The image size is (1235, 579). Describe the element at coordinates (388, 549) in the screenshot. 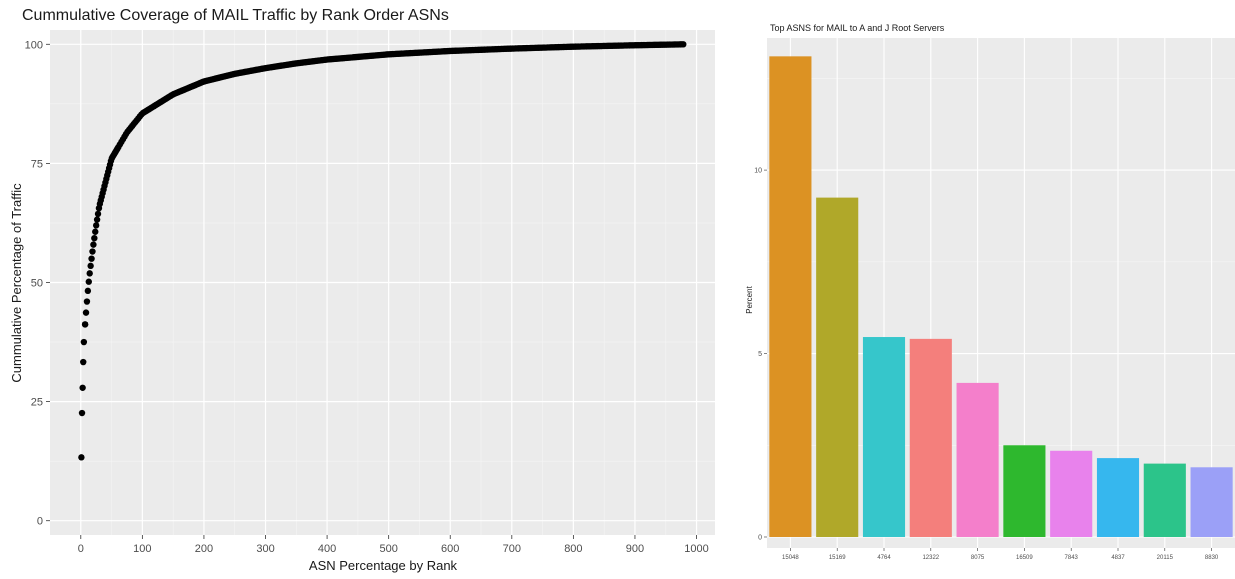

I see `left-x-tick-label: 500` at that location.